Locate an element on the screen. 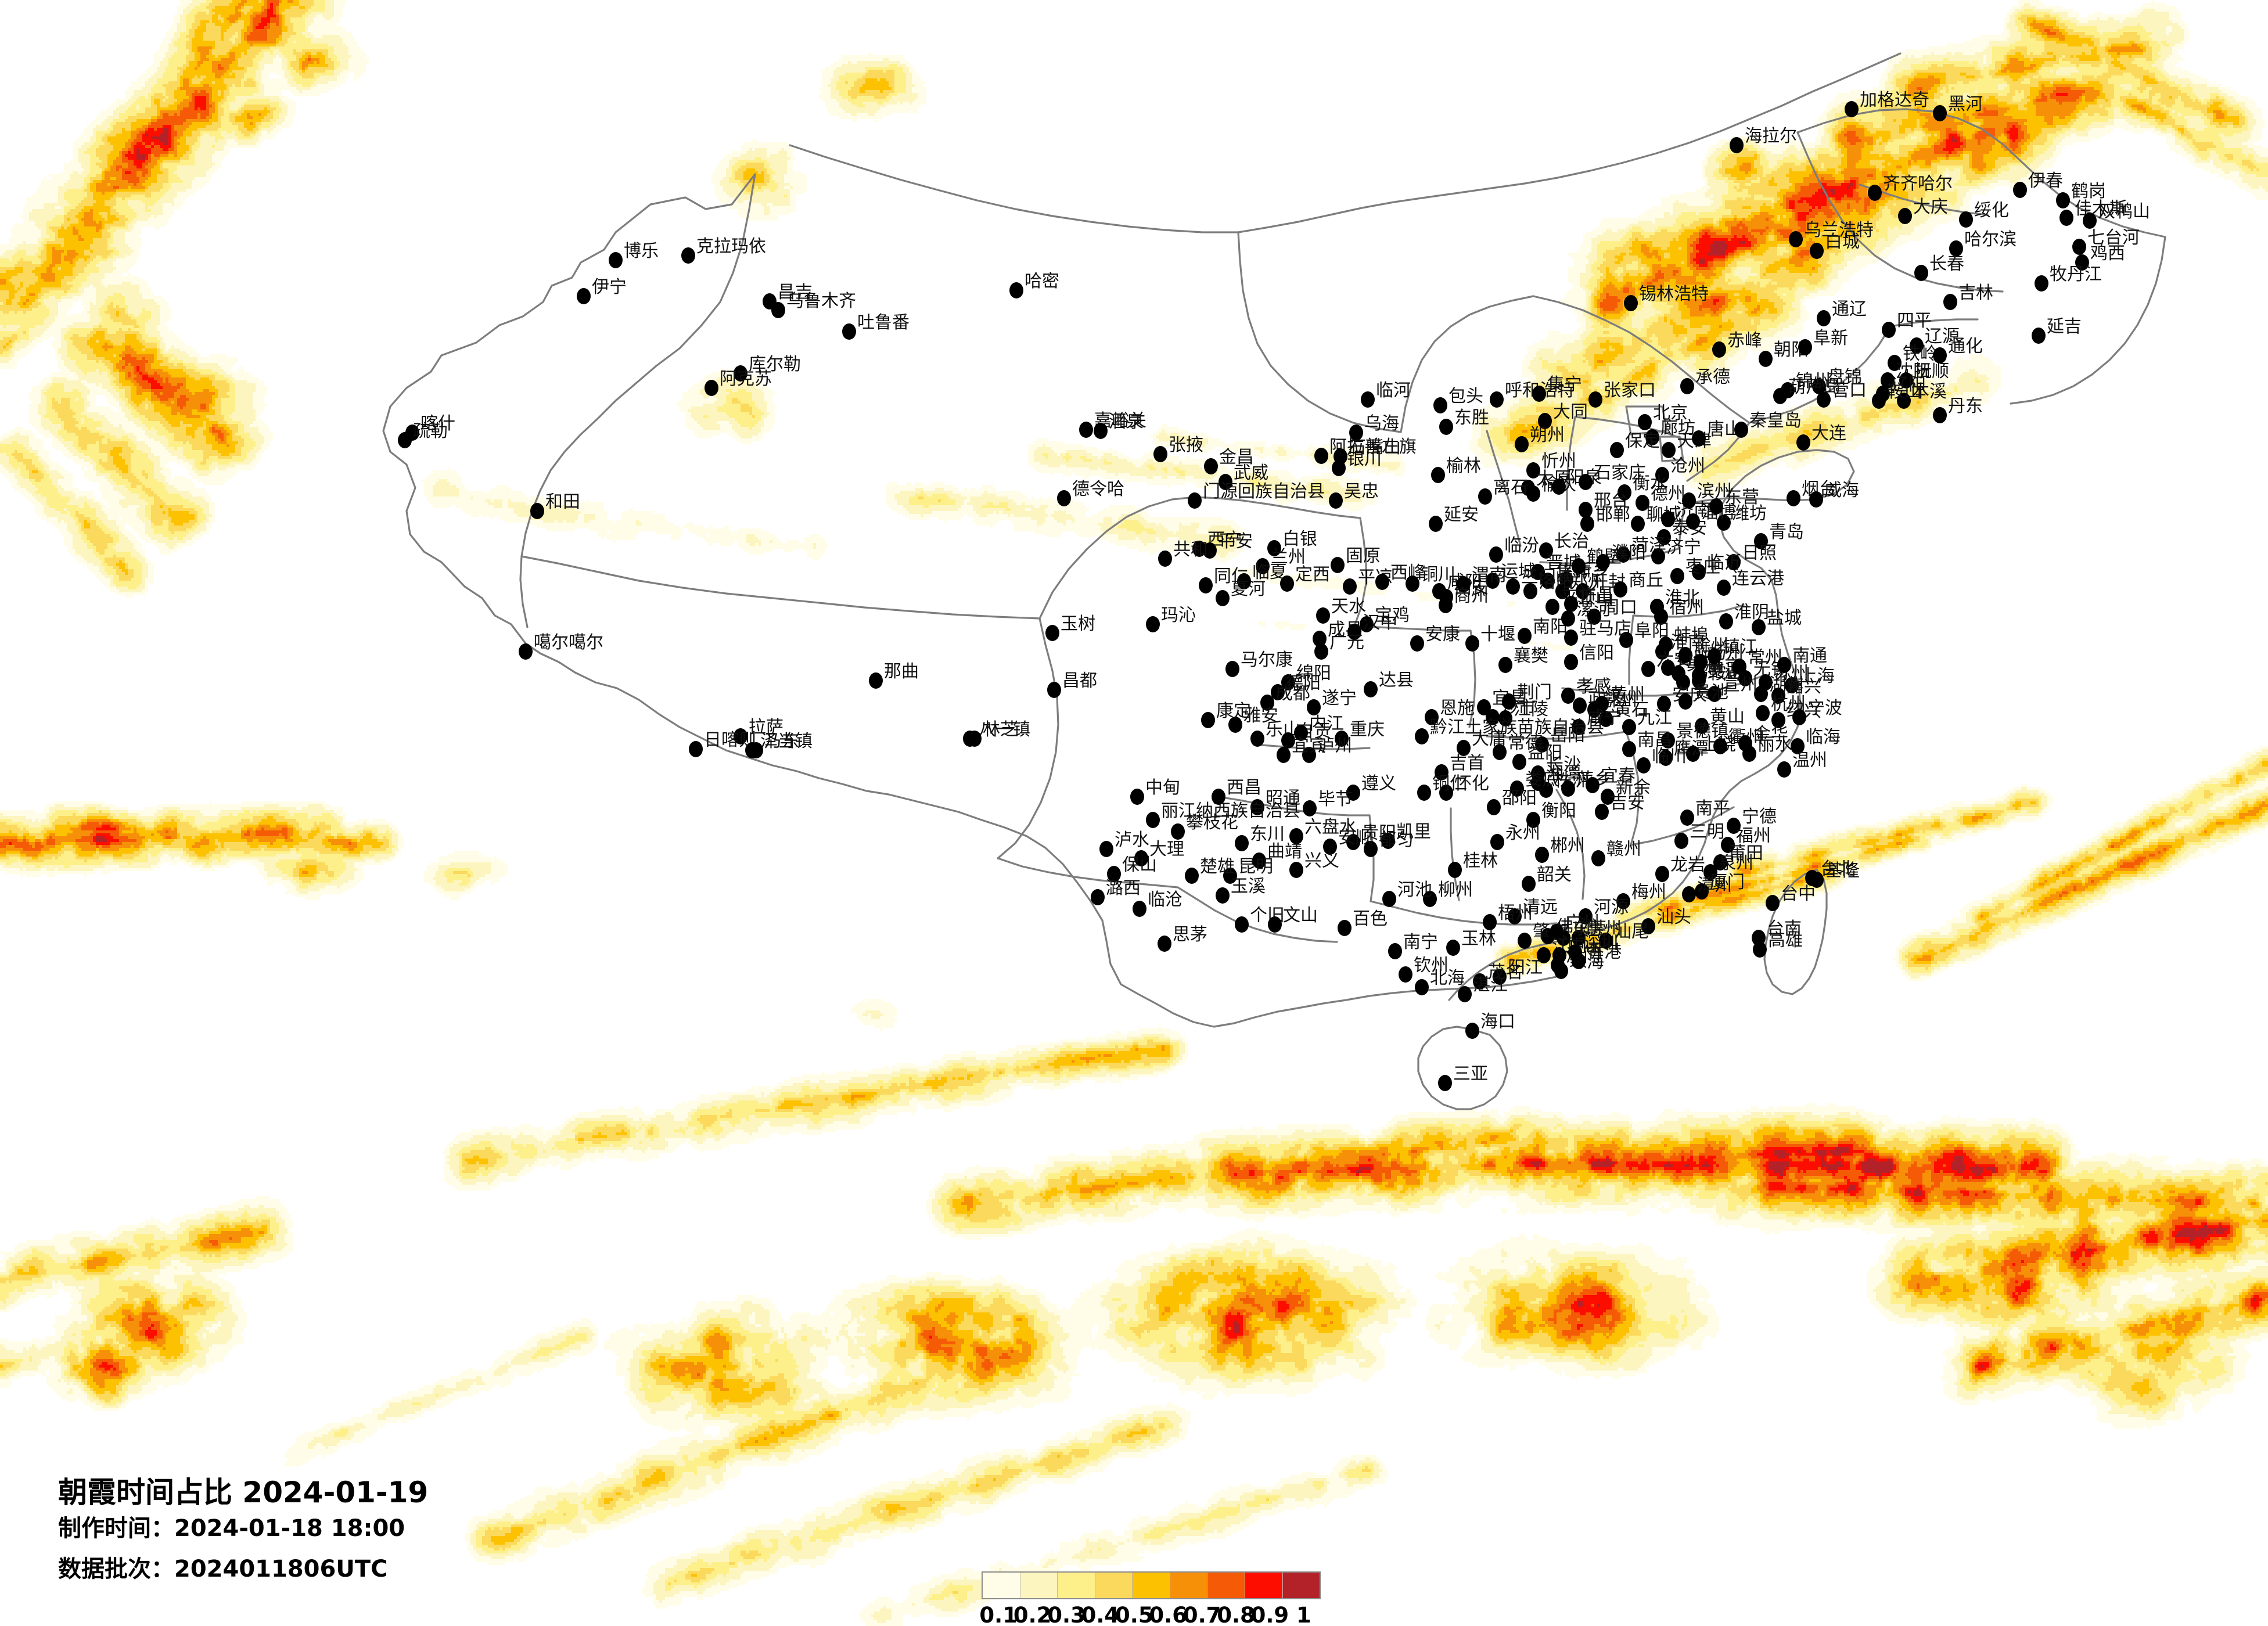 The height and width of the screenshot is (1626, 2268). city-label: 东营 is located at coordinates (1741, 498).